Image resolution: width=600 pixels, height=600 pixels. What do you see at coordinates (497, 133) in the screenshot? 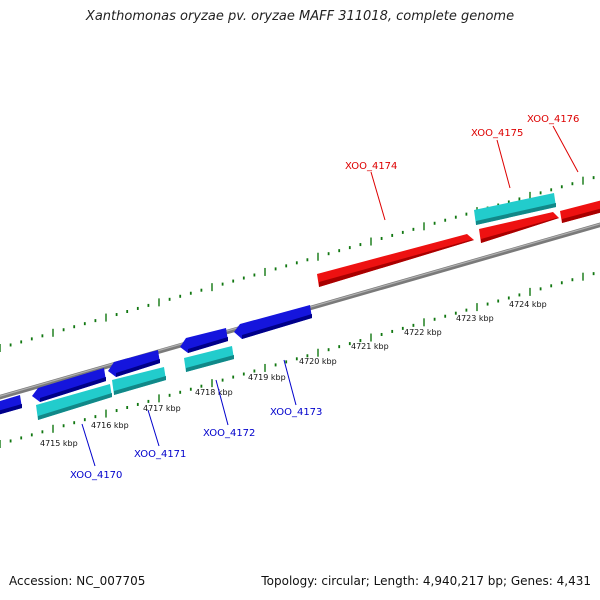
I see `gene-label-xoo-4175: XOO_4175` at bounding box center [497, 133].